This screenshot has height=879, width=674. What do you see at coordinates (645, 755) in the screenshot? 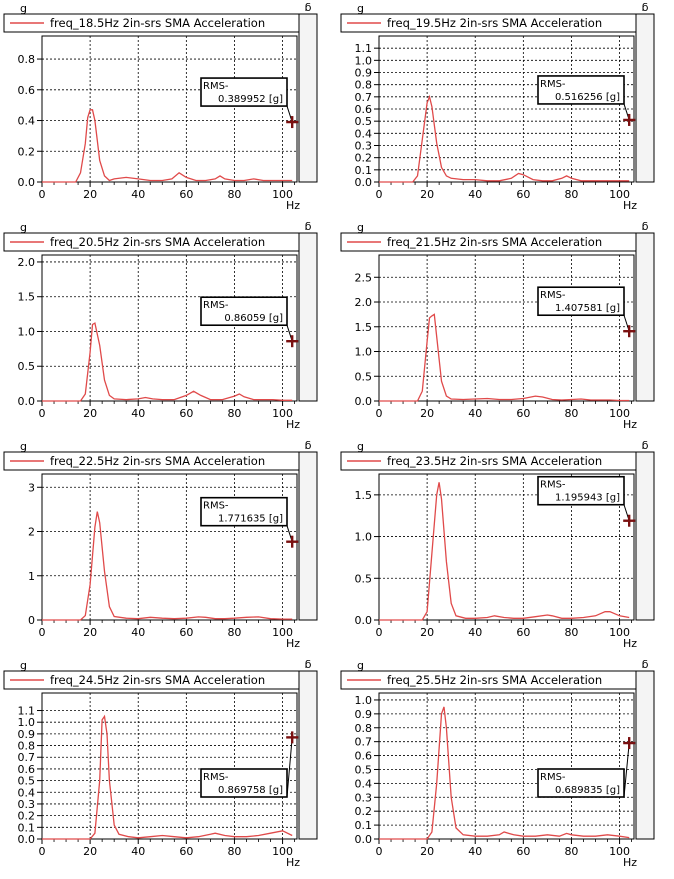
I see `right-strip` at bounding box center [645, 755].